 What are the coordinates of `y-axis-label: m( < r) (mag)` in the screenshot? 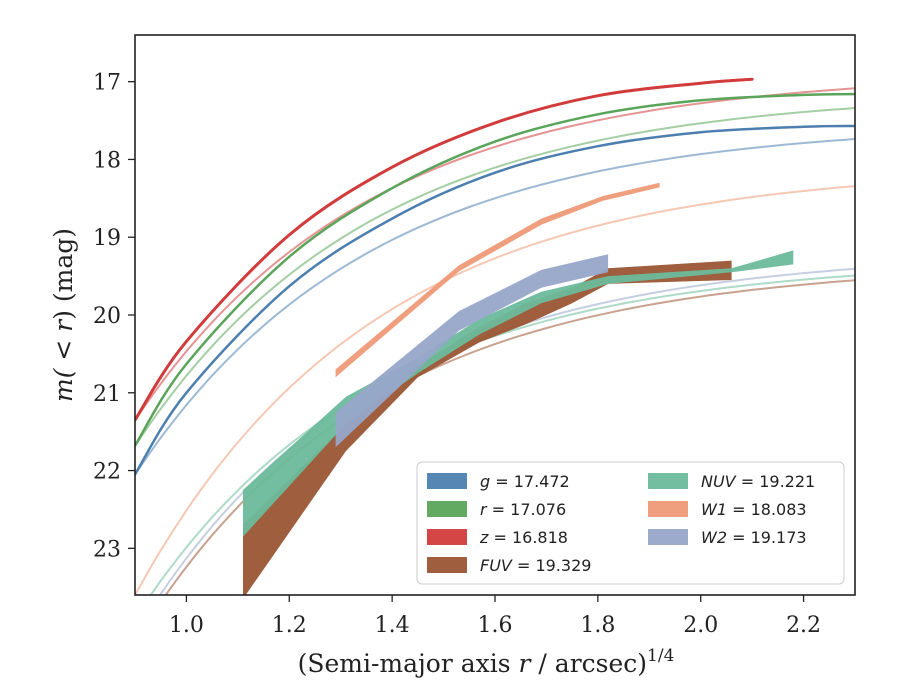 It's located at (63, 315).